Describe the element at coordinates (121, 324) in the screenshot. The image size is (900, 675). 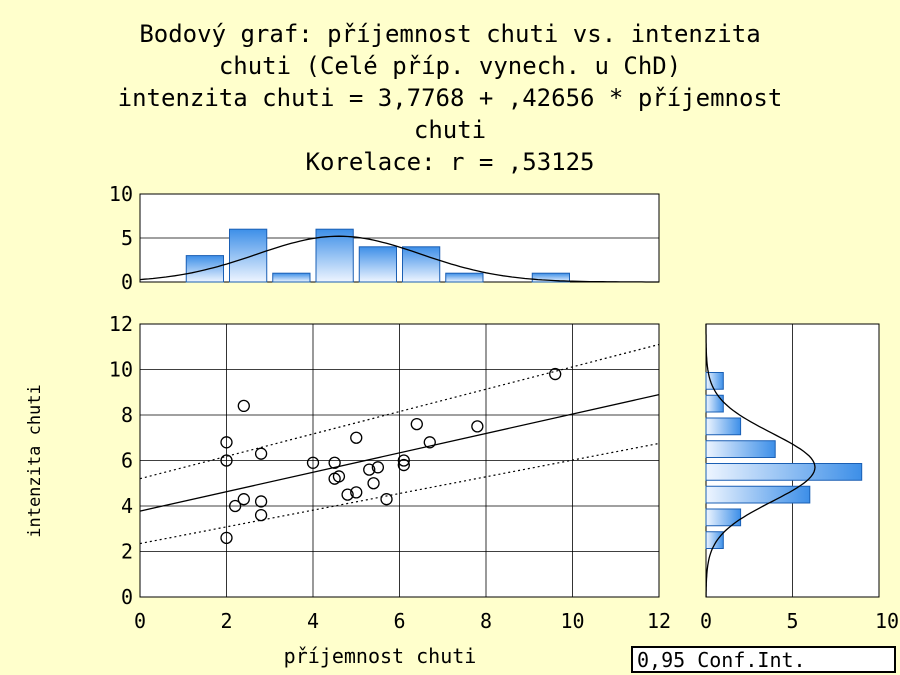
I see `y-tick-label: 12` at that location.